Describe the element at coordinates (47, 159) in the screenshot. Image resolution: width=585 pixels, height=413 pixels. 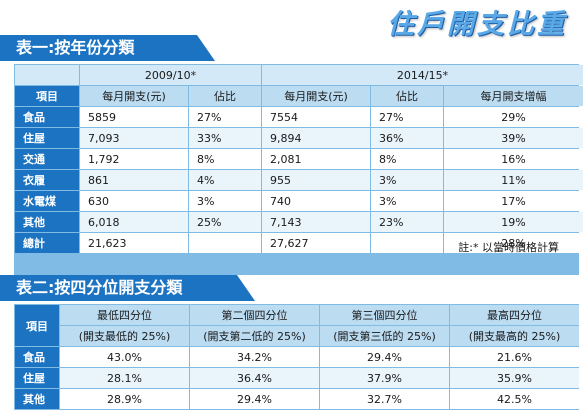
I see `row-label: 交通` at that location.